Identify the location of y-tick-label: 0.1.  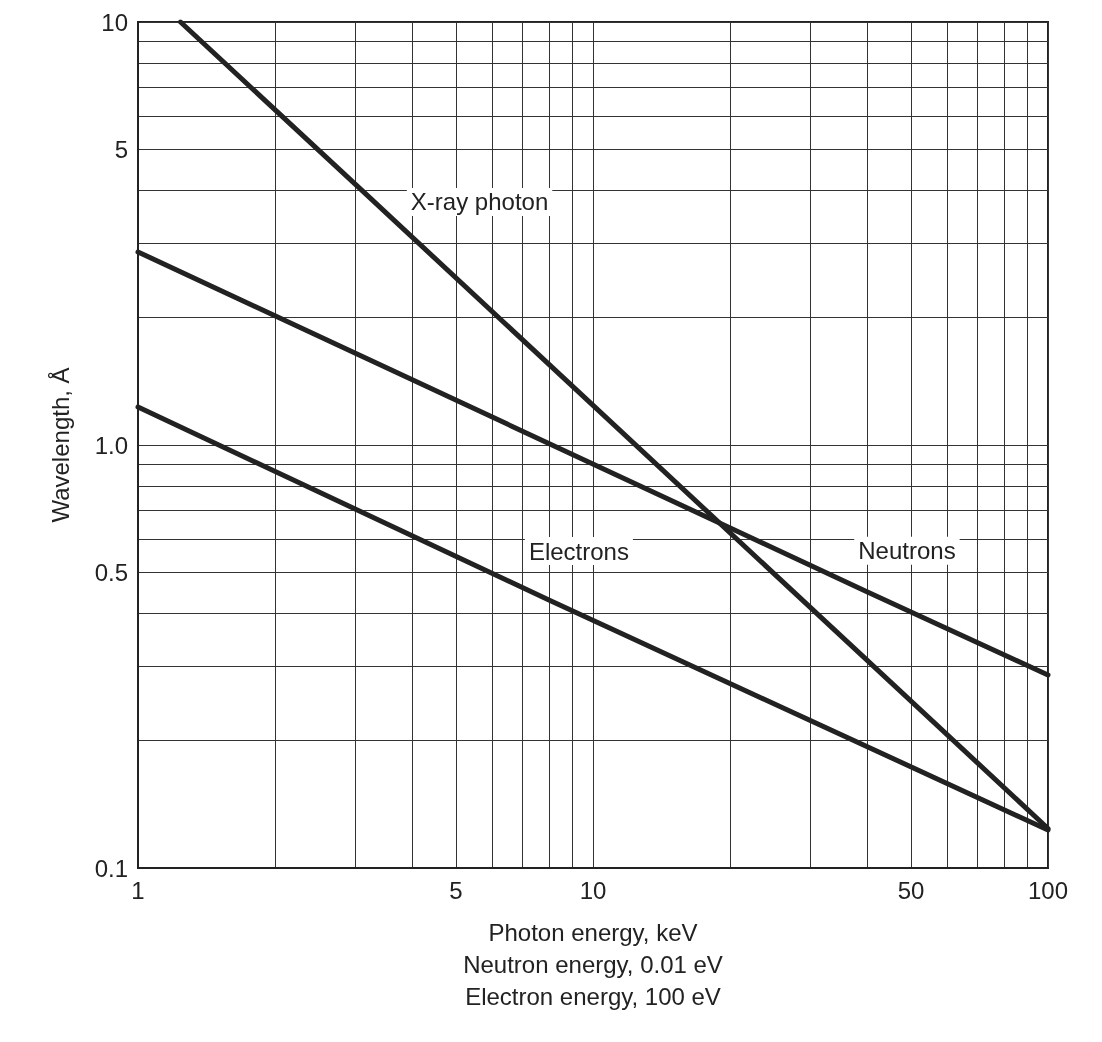
(111, 868).